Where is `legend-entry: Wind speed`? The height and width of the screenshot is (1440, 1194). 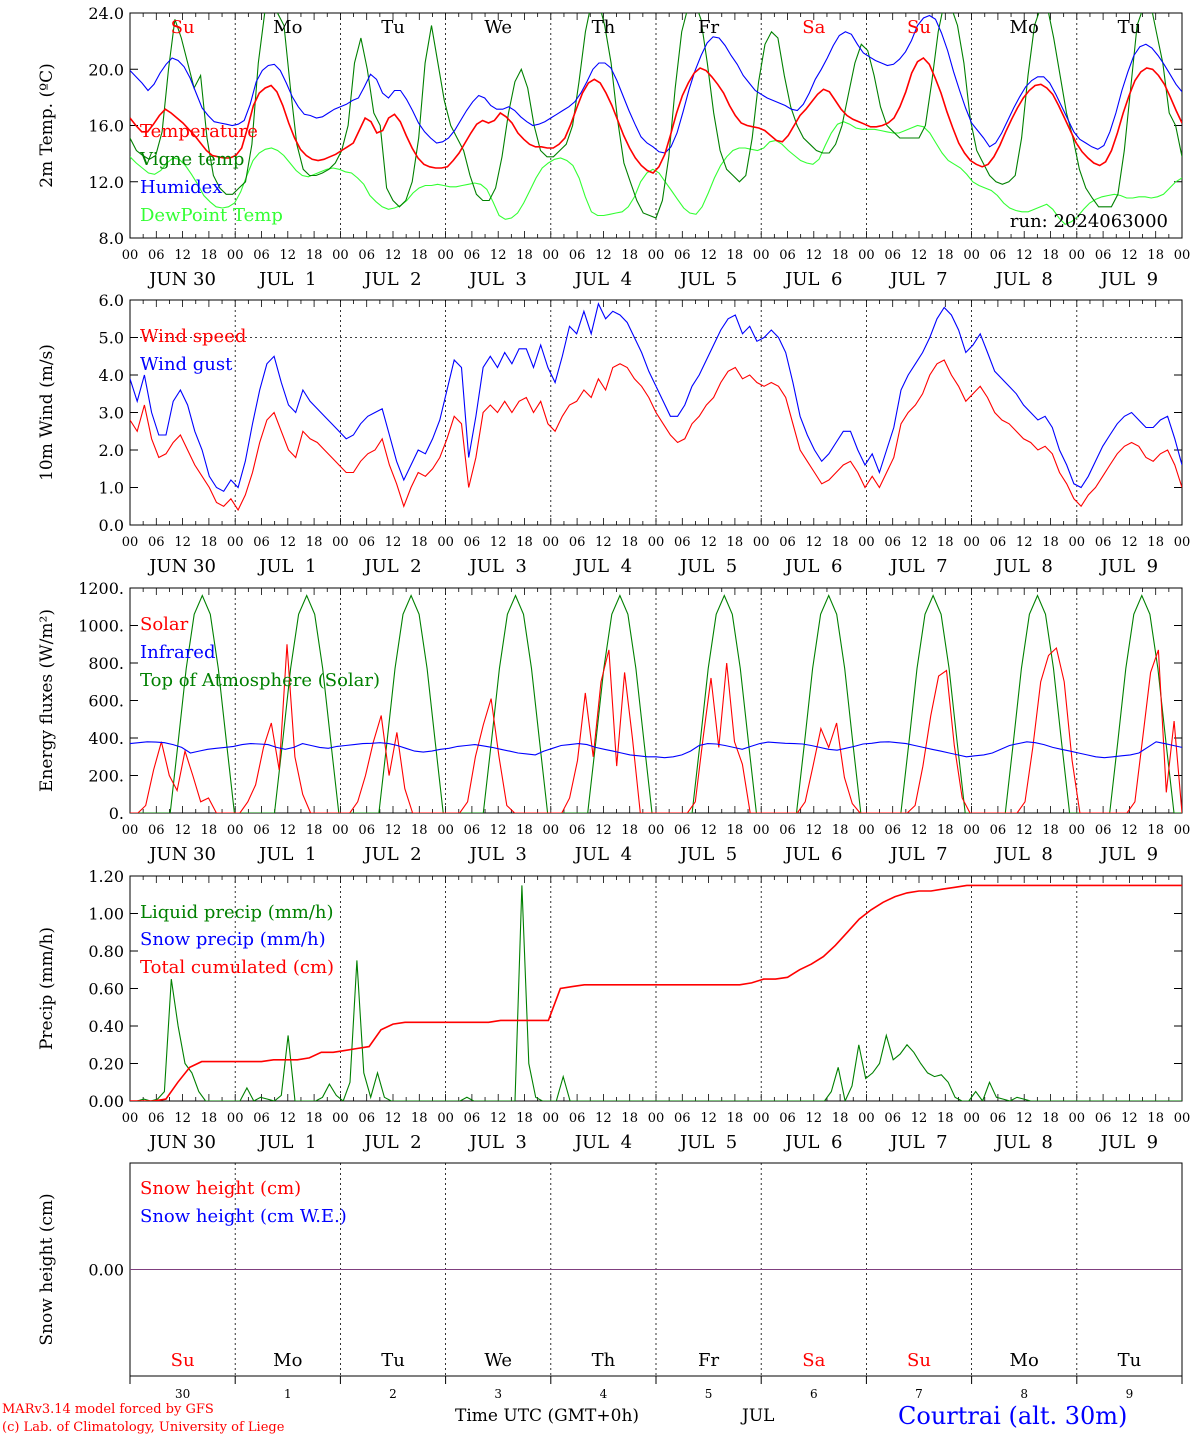 legend-entry: Wind speed is located at coordinates (193, 336).